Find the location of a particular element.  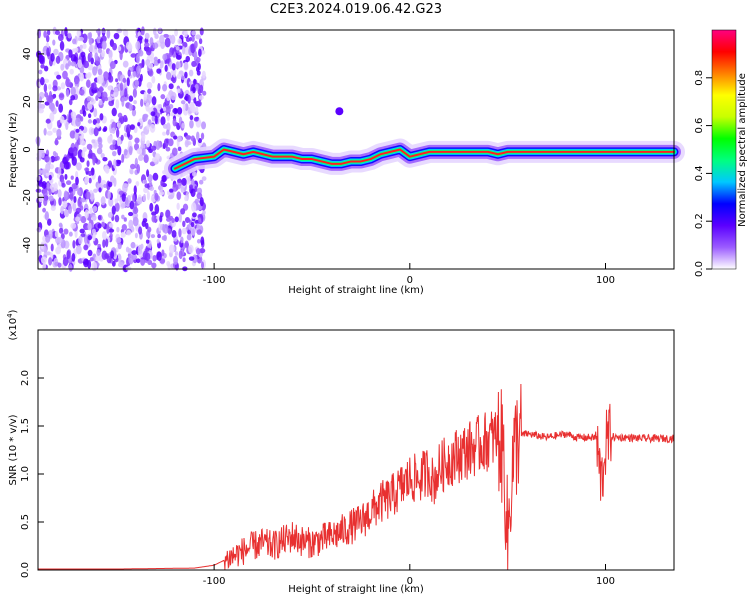

spectrogram-y-ticks: -40 -20 0 20 40 is located at coordinates (33, 150).